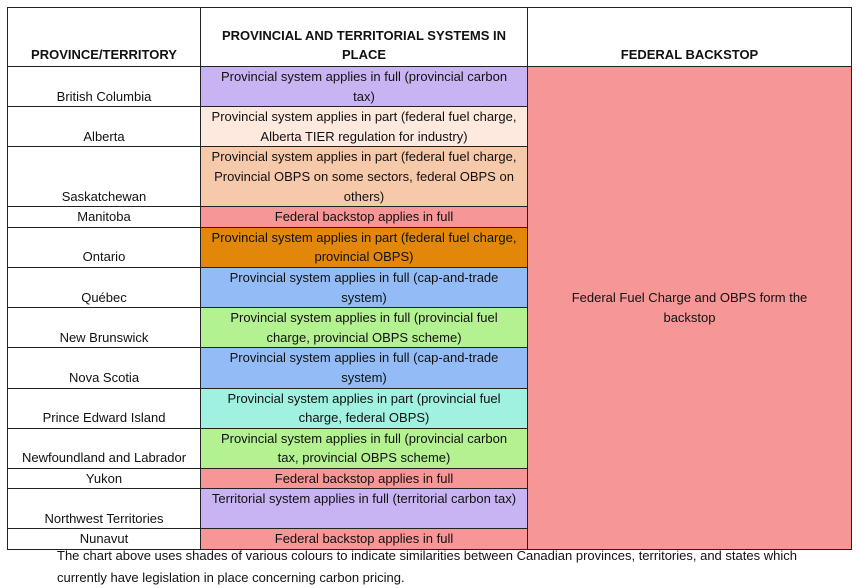 The height and width of the screenshot is (588, 858). What do you see at coordinates (104, 368) in the screenshot?
I see `province-cell: Nova Scotia` at bounding box center [104, 368].